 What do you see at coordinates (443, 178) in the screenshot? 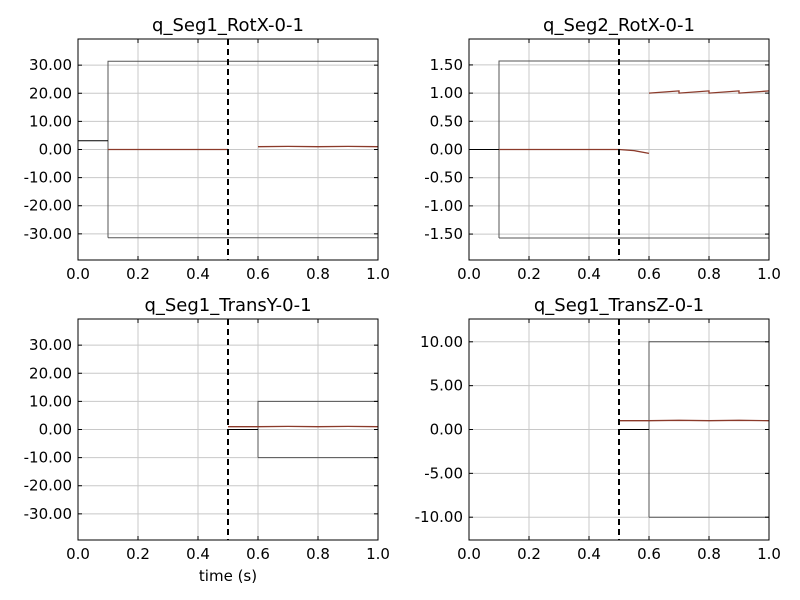
I see `y-tick-label: -0.50` at bounding box center [443, 178].